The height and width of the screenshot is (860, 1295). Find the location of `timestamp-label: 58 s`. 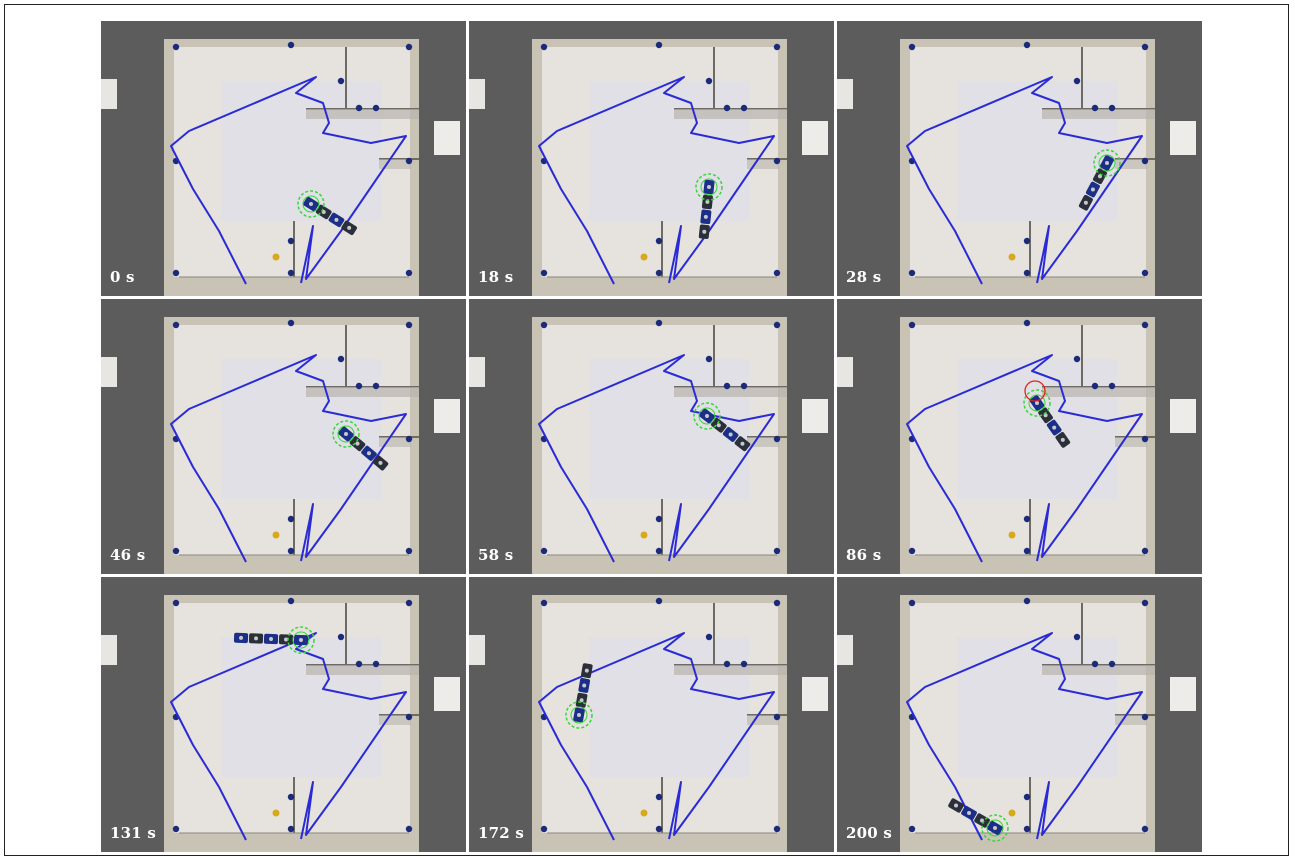

timestamp-label: 58 s is located at coordinates (496, 555).